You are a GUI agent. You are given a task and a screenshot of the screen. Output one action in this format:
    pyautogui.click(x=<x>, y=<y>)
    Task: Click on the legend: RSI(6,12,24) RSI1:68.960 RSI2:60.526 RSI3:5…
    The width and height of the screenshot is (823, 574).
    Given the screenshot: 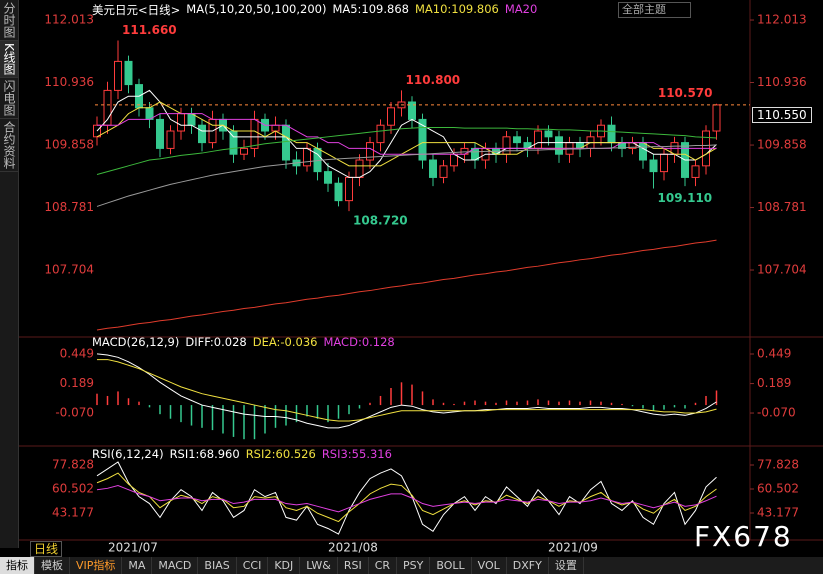 What is the action you would take?
    pyautogui.click(x=242, y=454)
    